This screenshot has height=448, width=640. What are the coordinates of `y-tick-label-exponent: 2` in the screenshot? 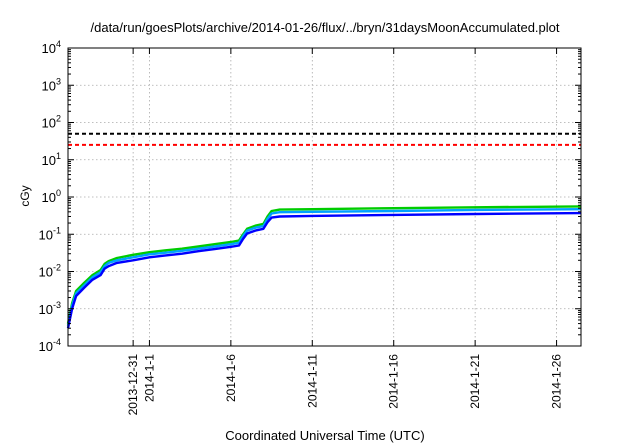 It's located at (58, 119).